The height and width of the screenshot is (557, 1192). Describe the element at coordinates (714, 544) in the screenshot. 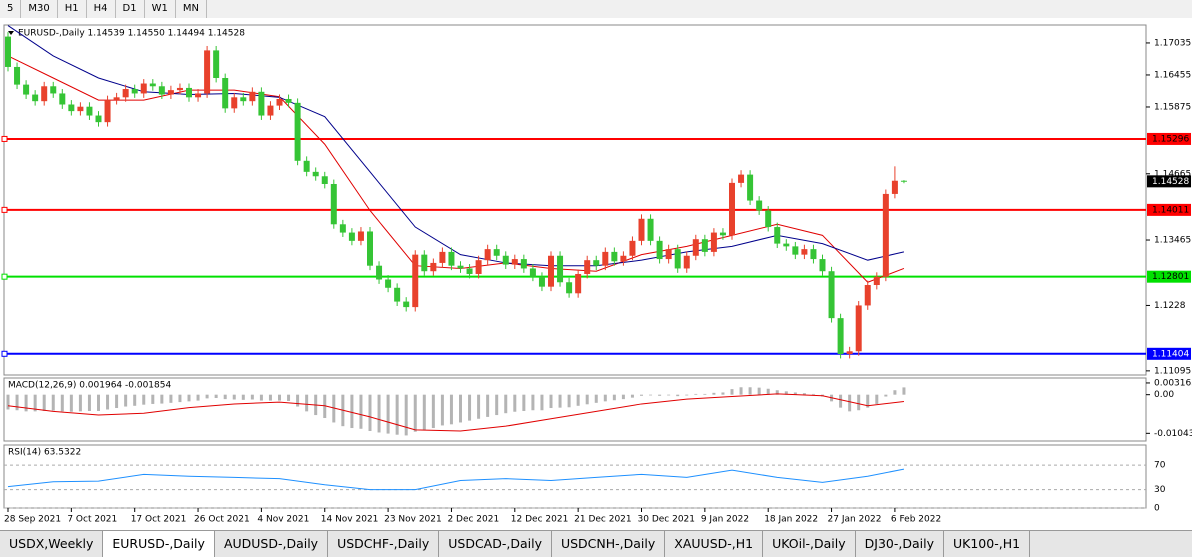

I see `chart-tab: XAUUSD-,H1` at that location.